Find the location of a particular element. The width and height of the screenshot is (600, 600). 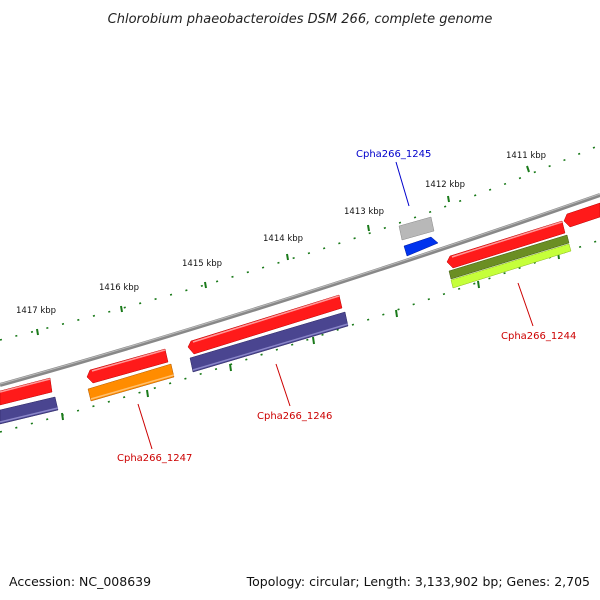

ruler-label-1415: 1415 kbp is located at coordinates (202, 264).